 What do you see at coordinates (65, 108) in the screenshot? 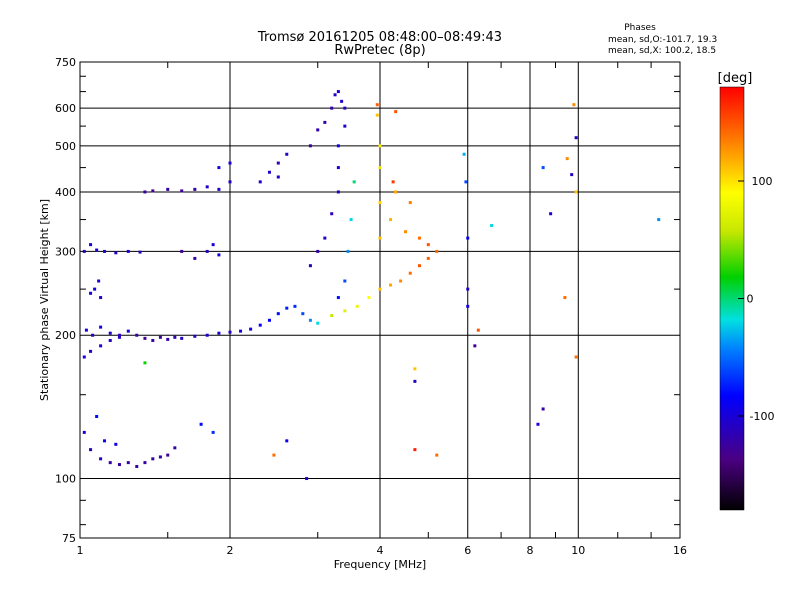
I see `y-tick-label: 600` at bounding box center [65, 108].